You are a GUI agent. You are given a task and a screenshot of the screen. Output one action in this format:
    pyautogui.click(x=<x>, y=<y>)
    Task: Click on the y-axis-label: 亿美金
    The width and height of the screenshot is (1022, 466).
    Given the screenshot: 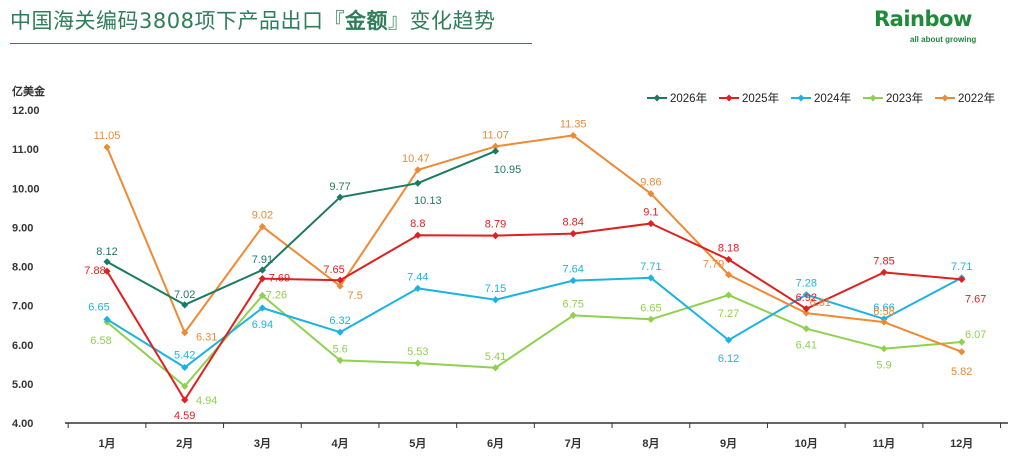 What is the action you would take?
    pyautogui.click(x=29, y=91)
    